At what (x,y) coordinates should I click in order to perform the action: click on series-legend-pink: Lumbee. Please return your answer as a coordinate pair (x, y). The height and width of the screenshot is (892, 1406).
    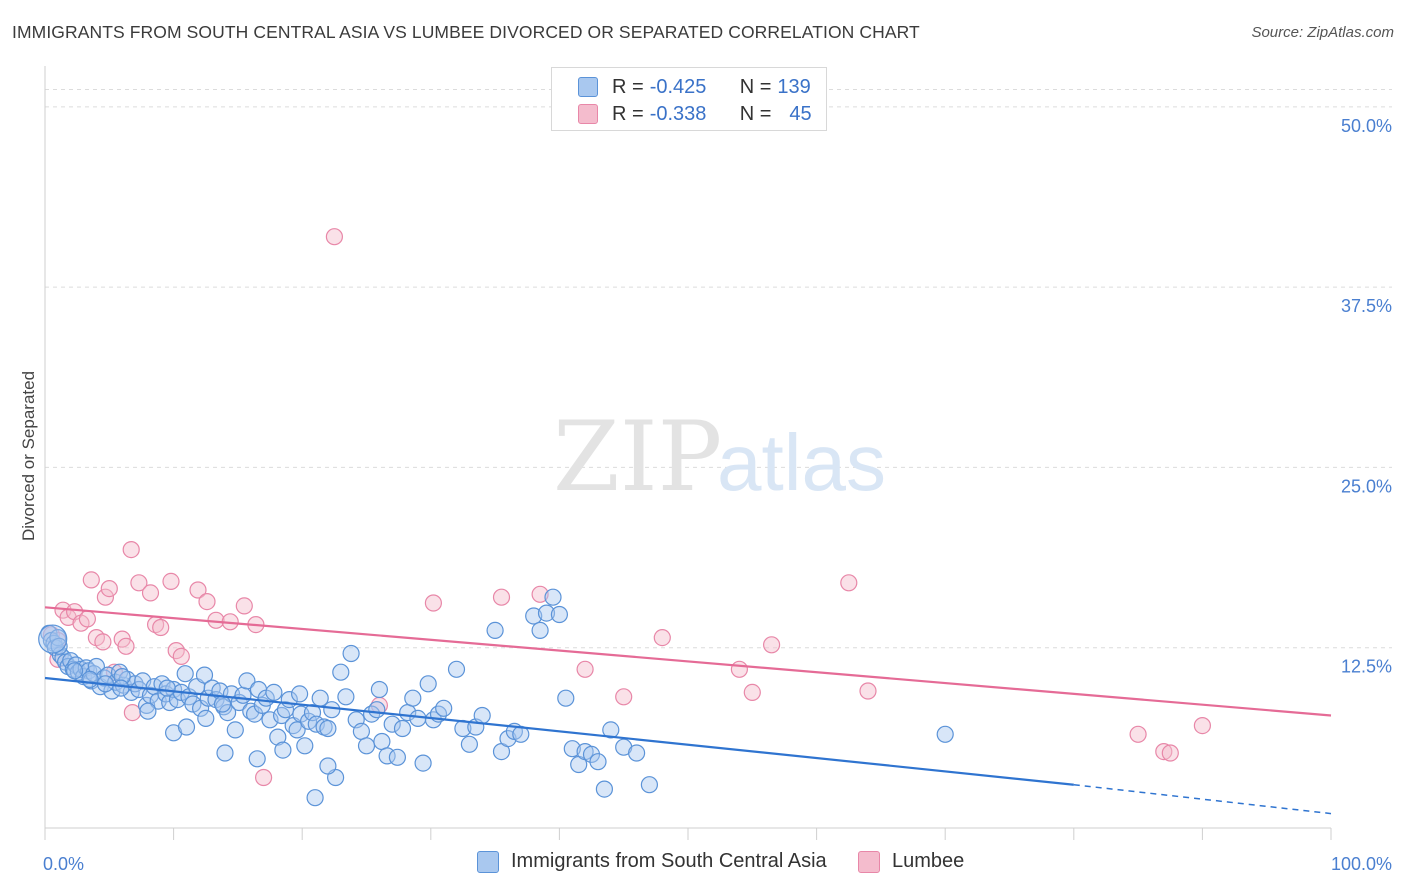
    Looking at the image, I should click on (911, 861).